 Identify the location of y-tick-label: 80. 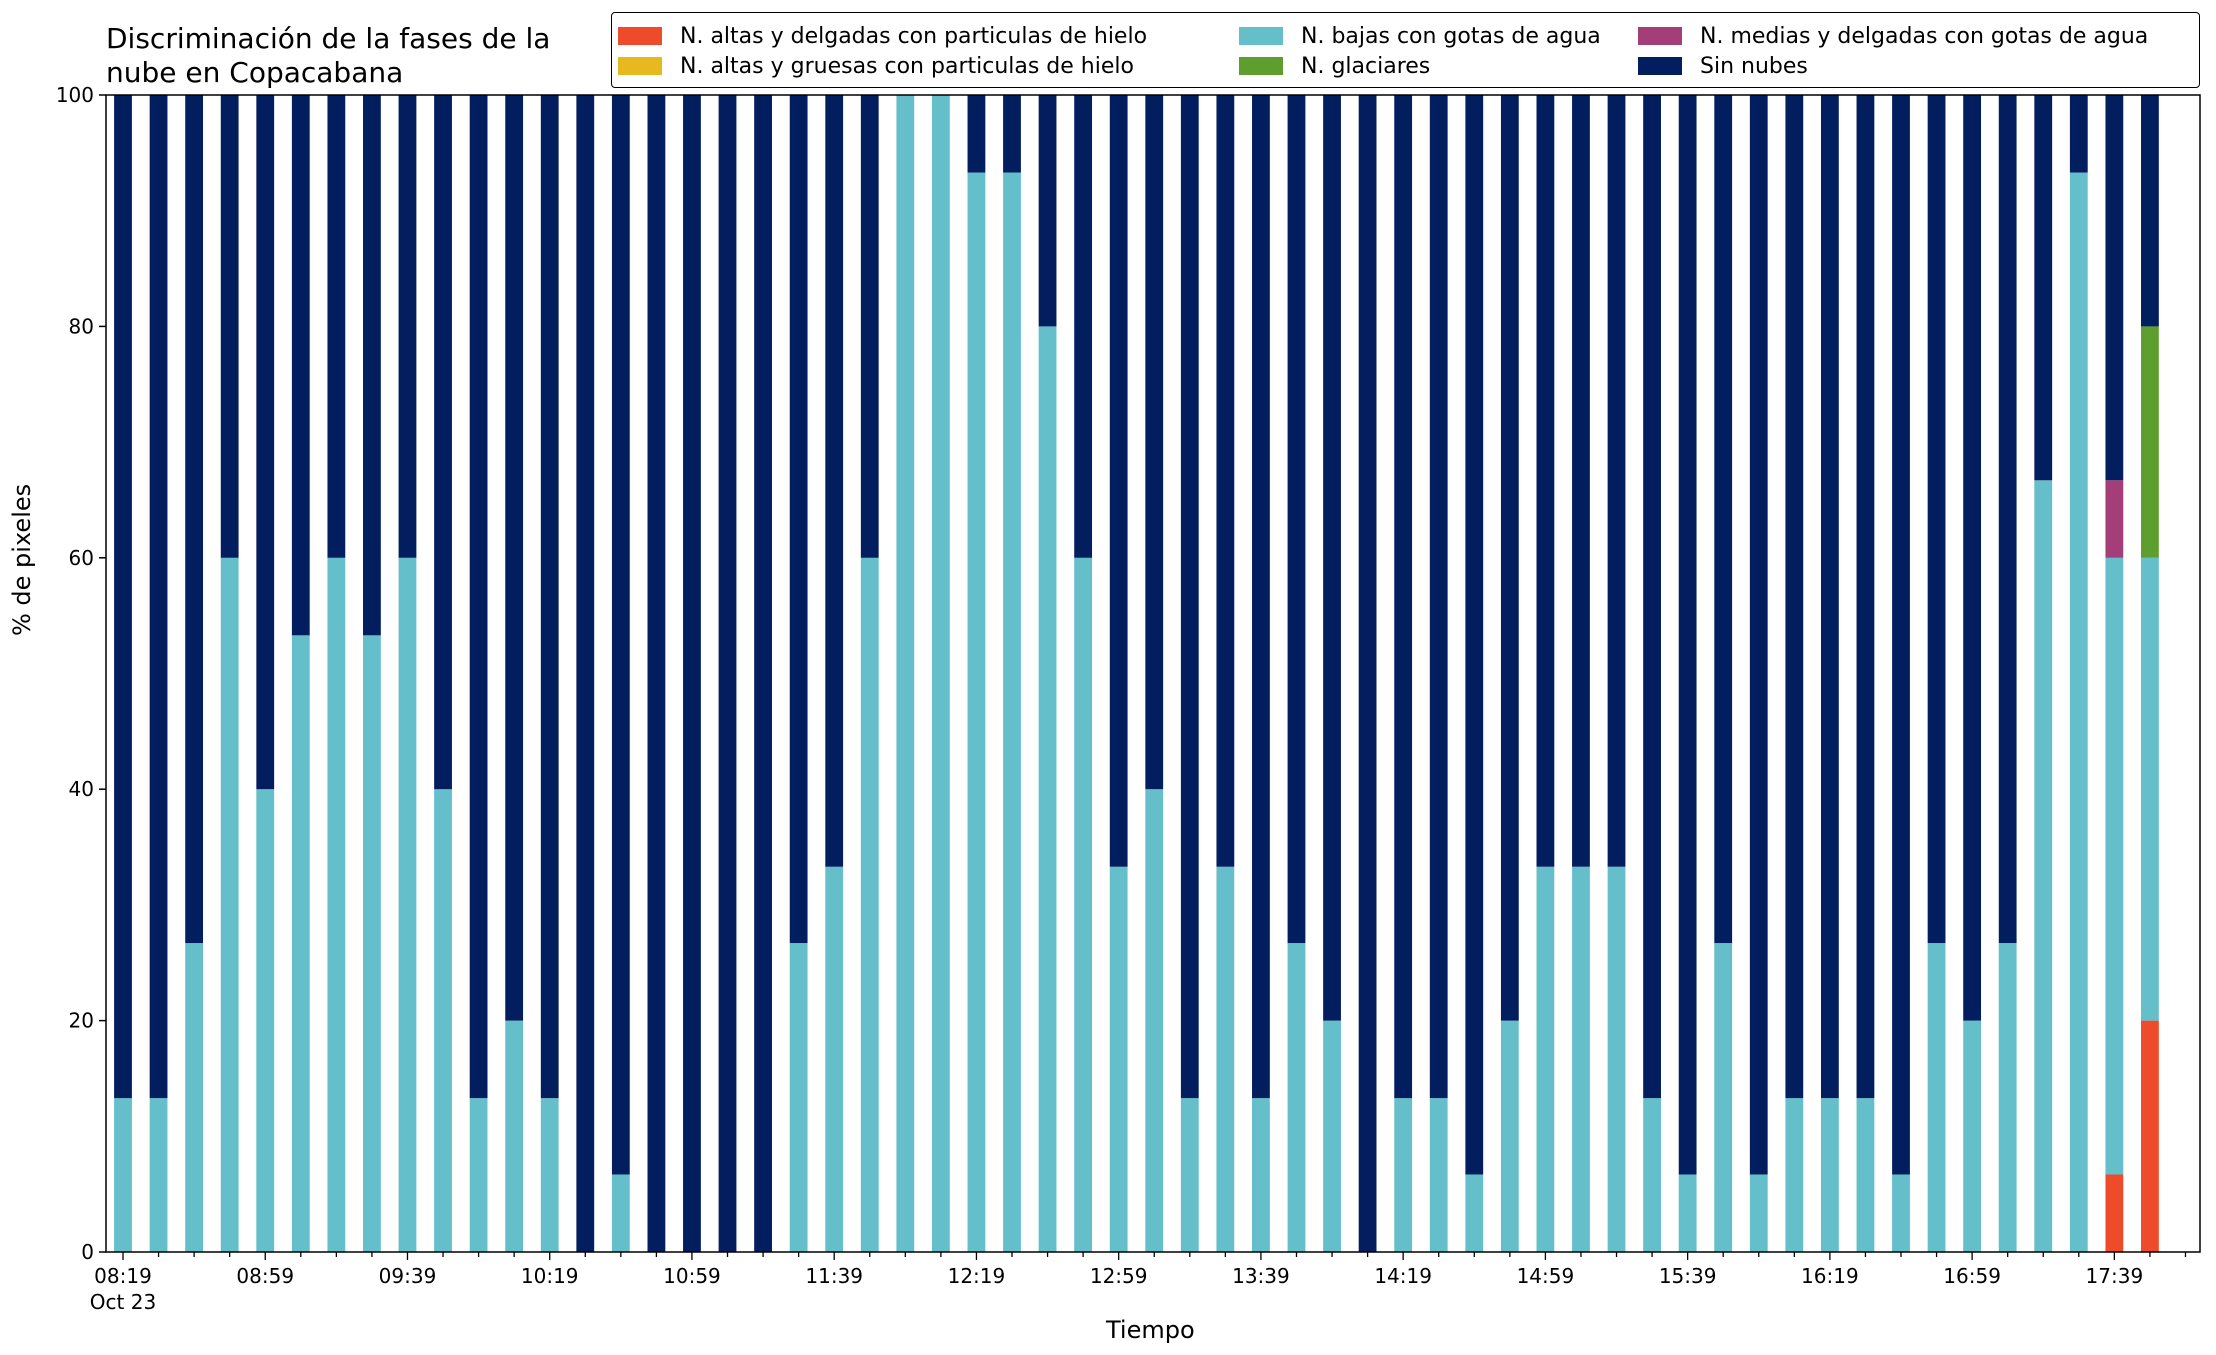
(81, 326).